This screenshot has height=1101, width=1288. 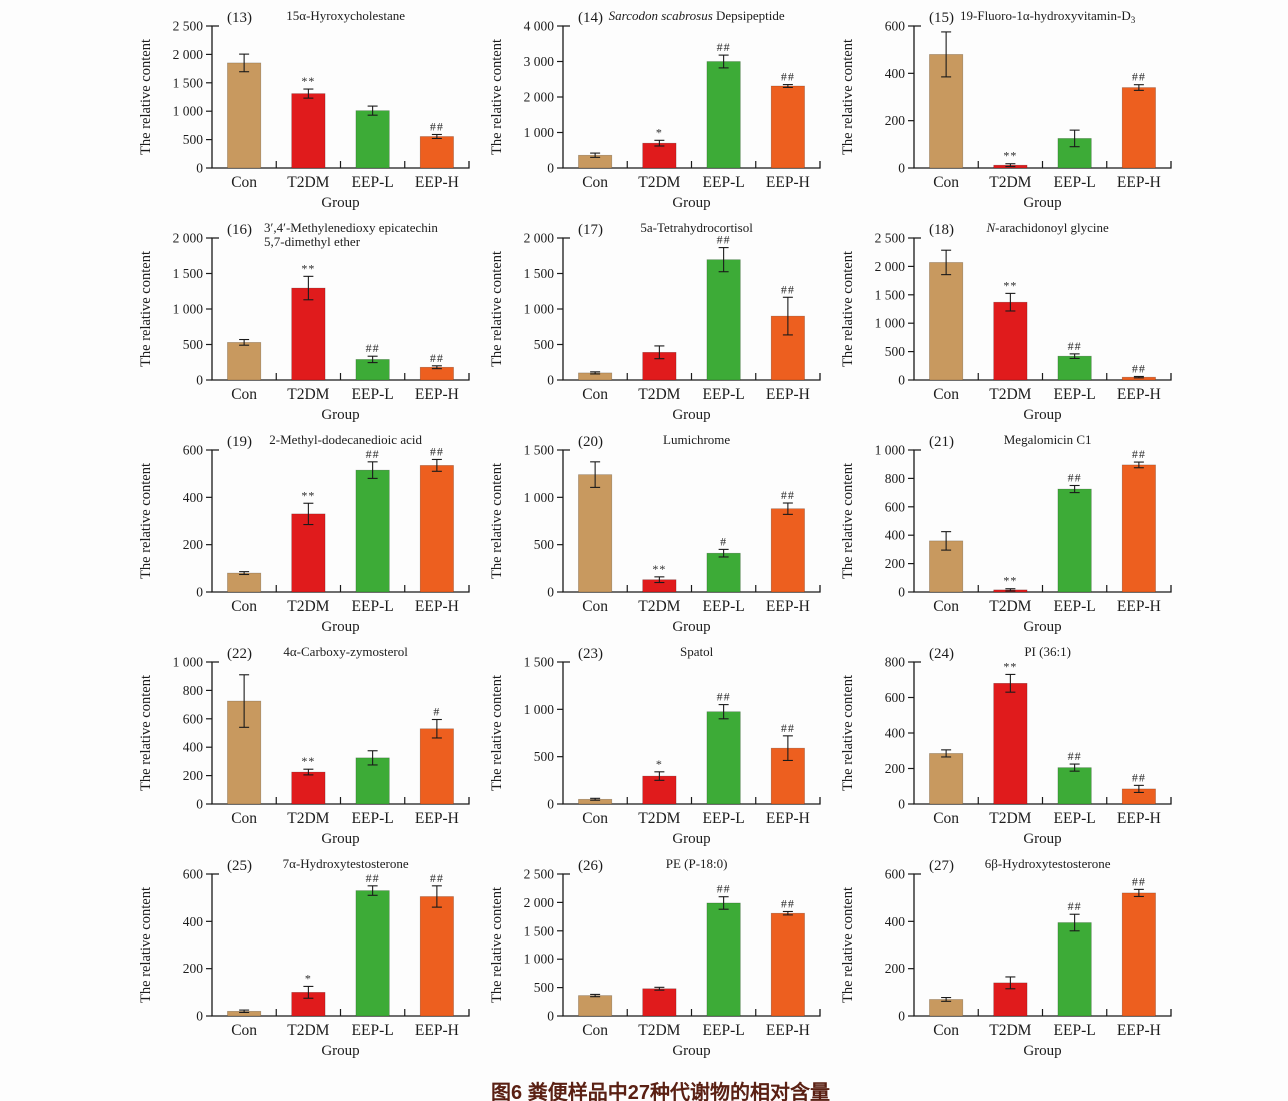 I want to click on panel-number: (13), so click(x=239, y=18).